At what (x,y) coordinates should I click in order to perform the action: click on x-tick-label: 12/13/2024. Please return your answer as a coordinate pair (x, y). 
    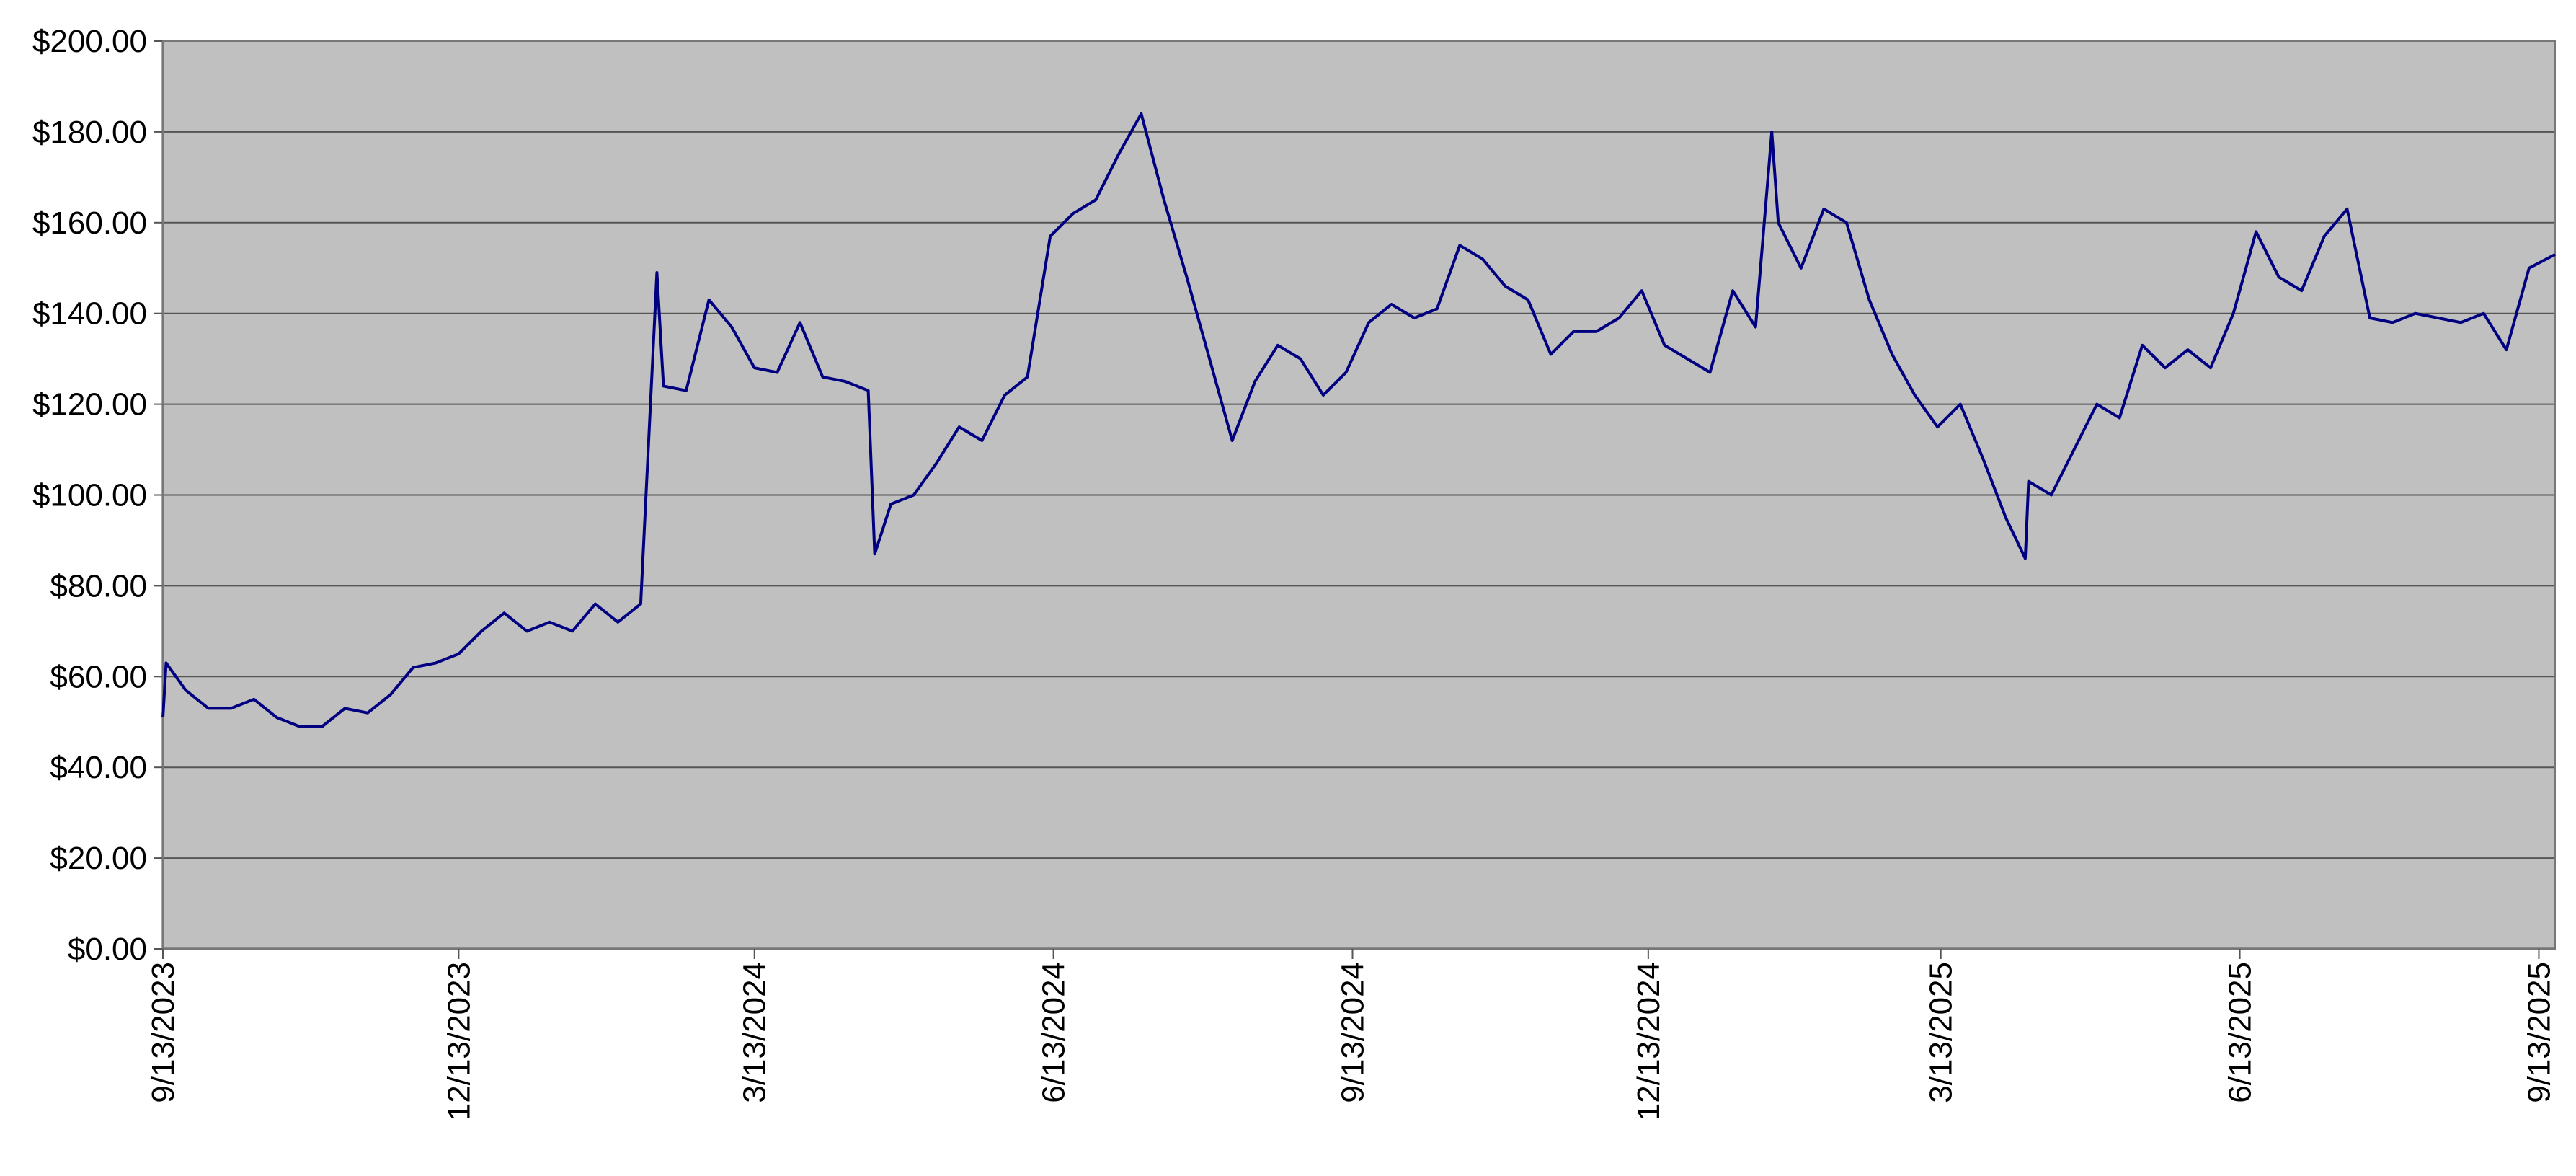
    Looking at the image, I should click on (1649, 1041).